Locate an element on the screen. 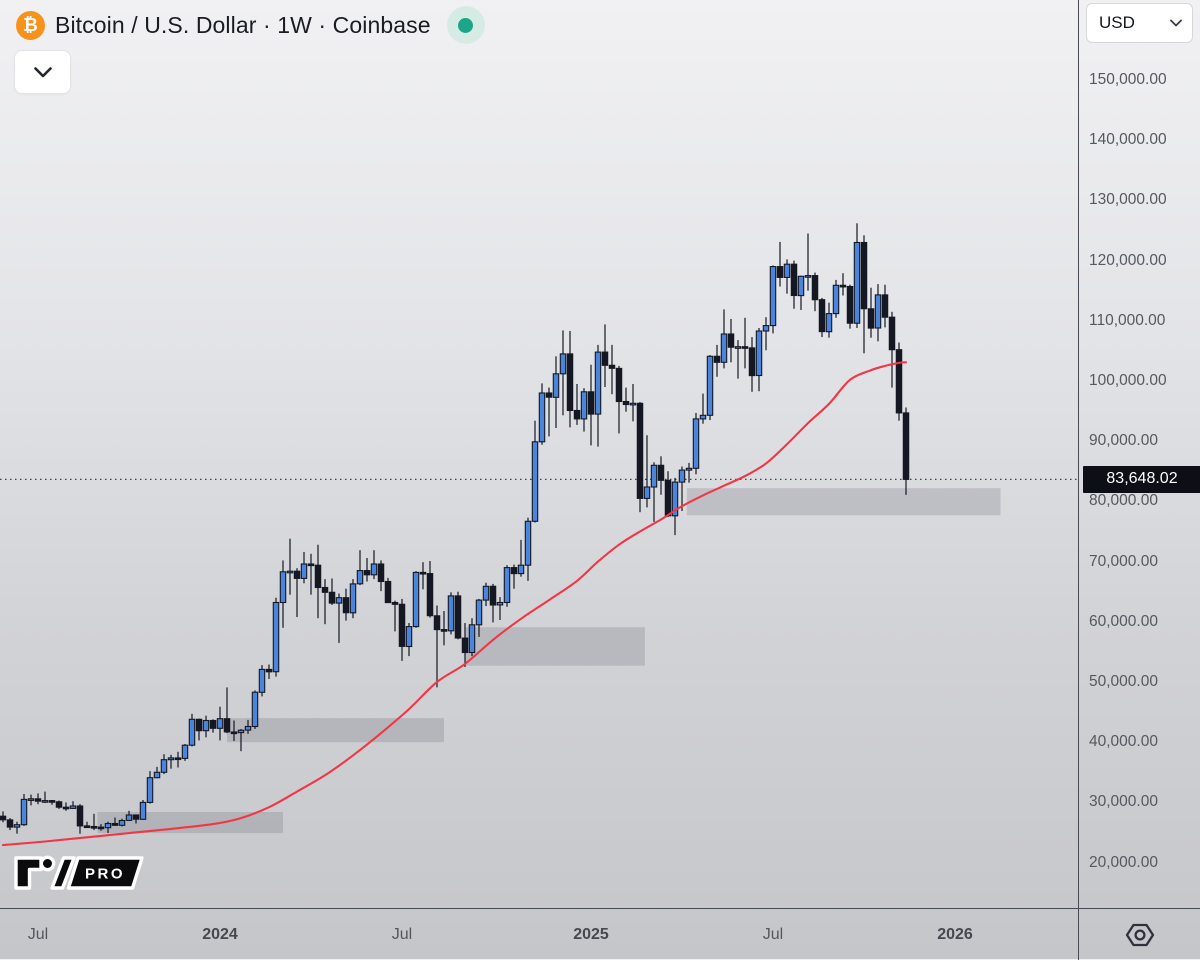 The height and width of the screenshot is (960, 1200). pro-badge-label: PRO is located at coordinates (105, 874).